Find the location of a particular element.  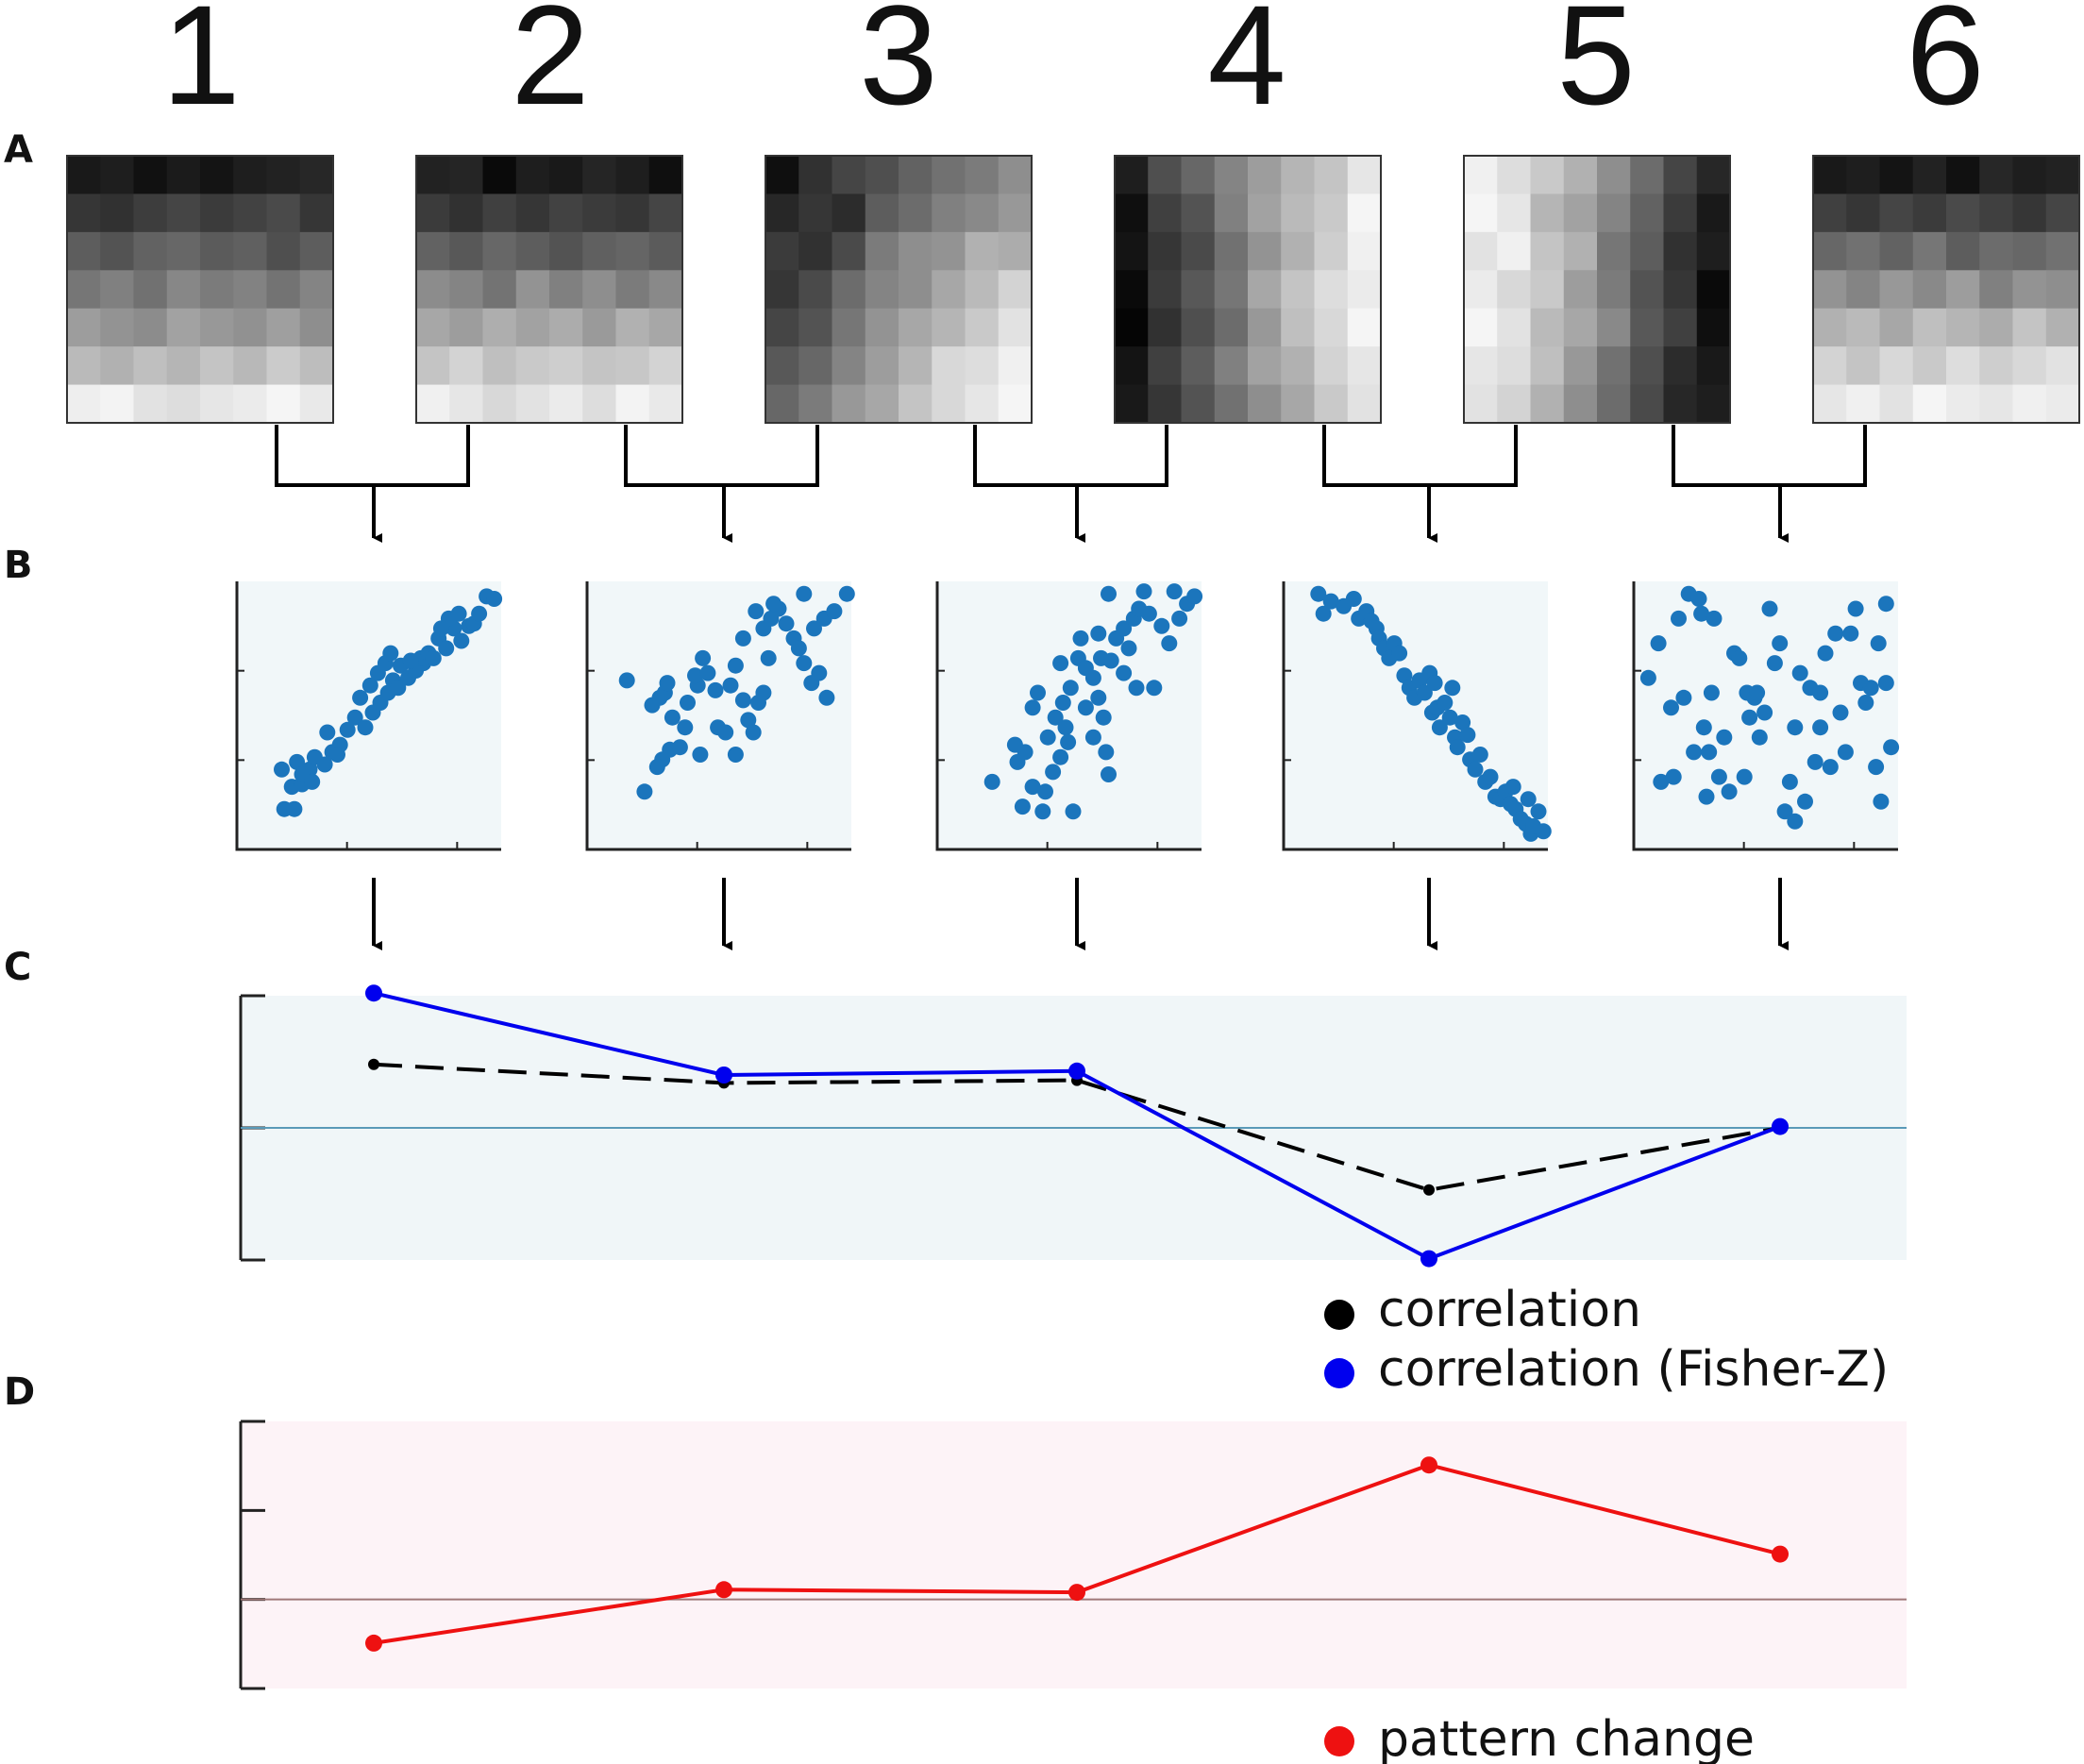

scatter-plots-row is located at coordinates (1067, 716).